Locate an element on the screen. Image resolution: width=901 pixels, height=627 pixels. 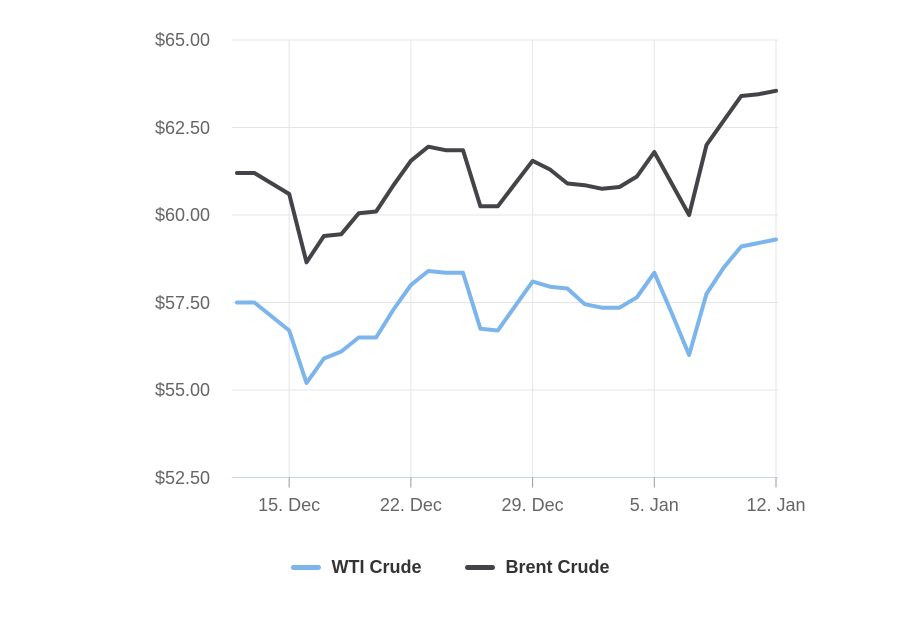
x-axis-label: 12. Jan is located at coordinates (776, 505).